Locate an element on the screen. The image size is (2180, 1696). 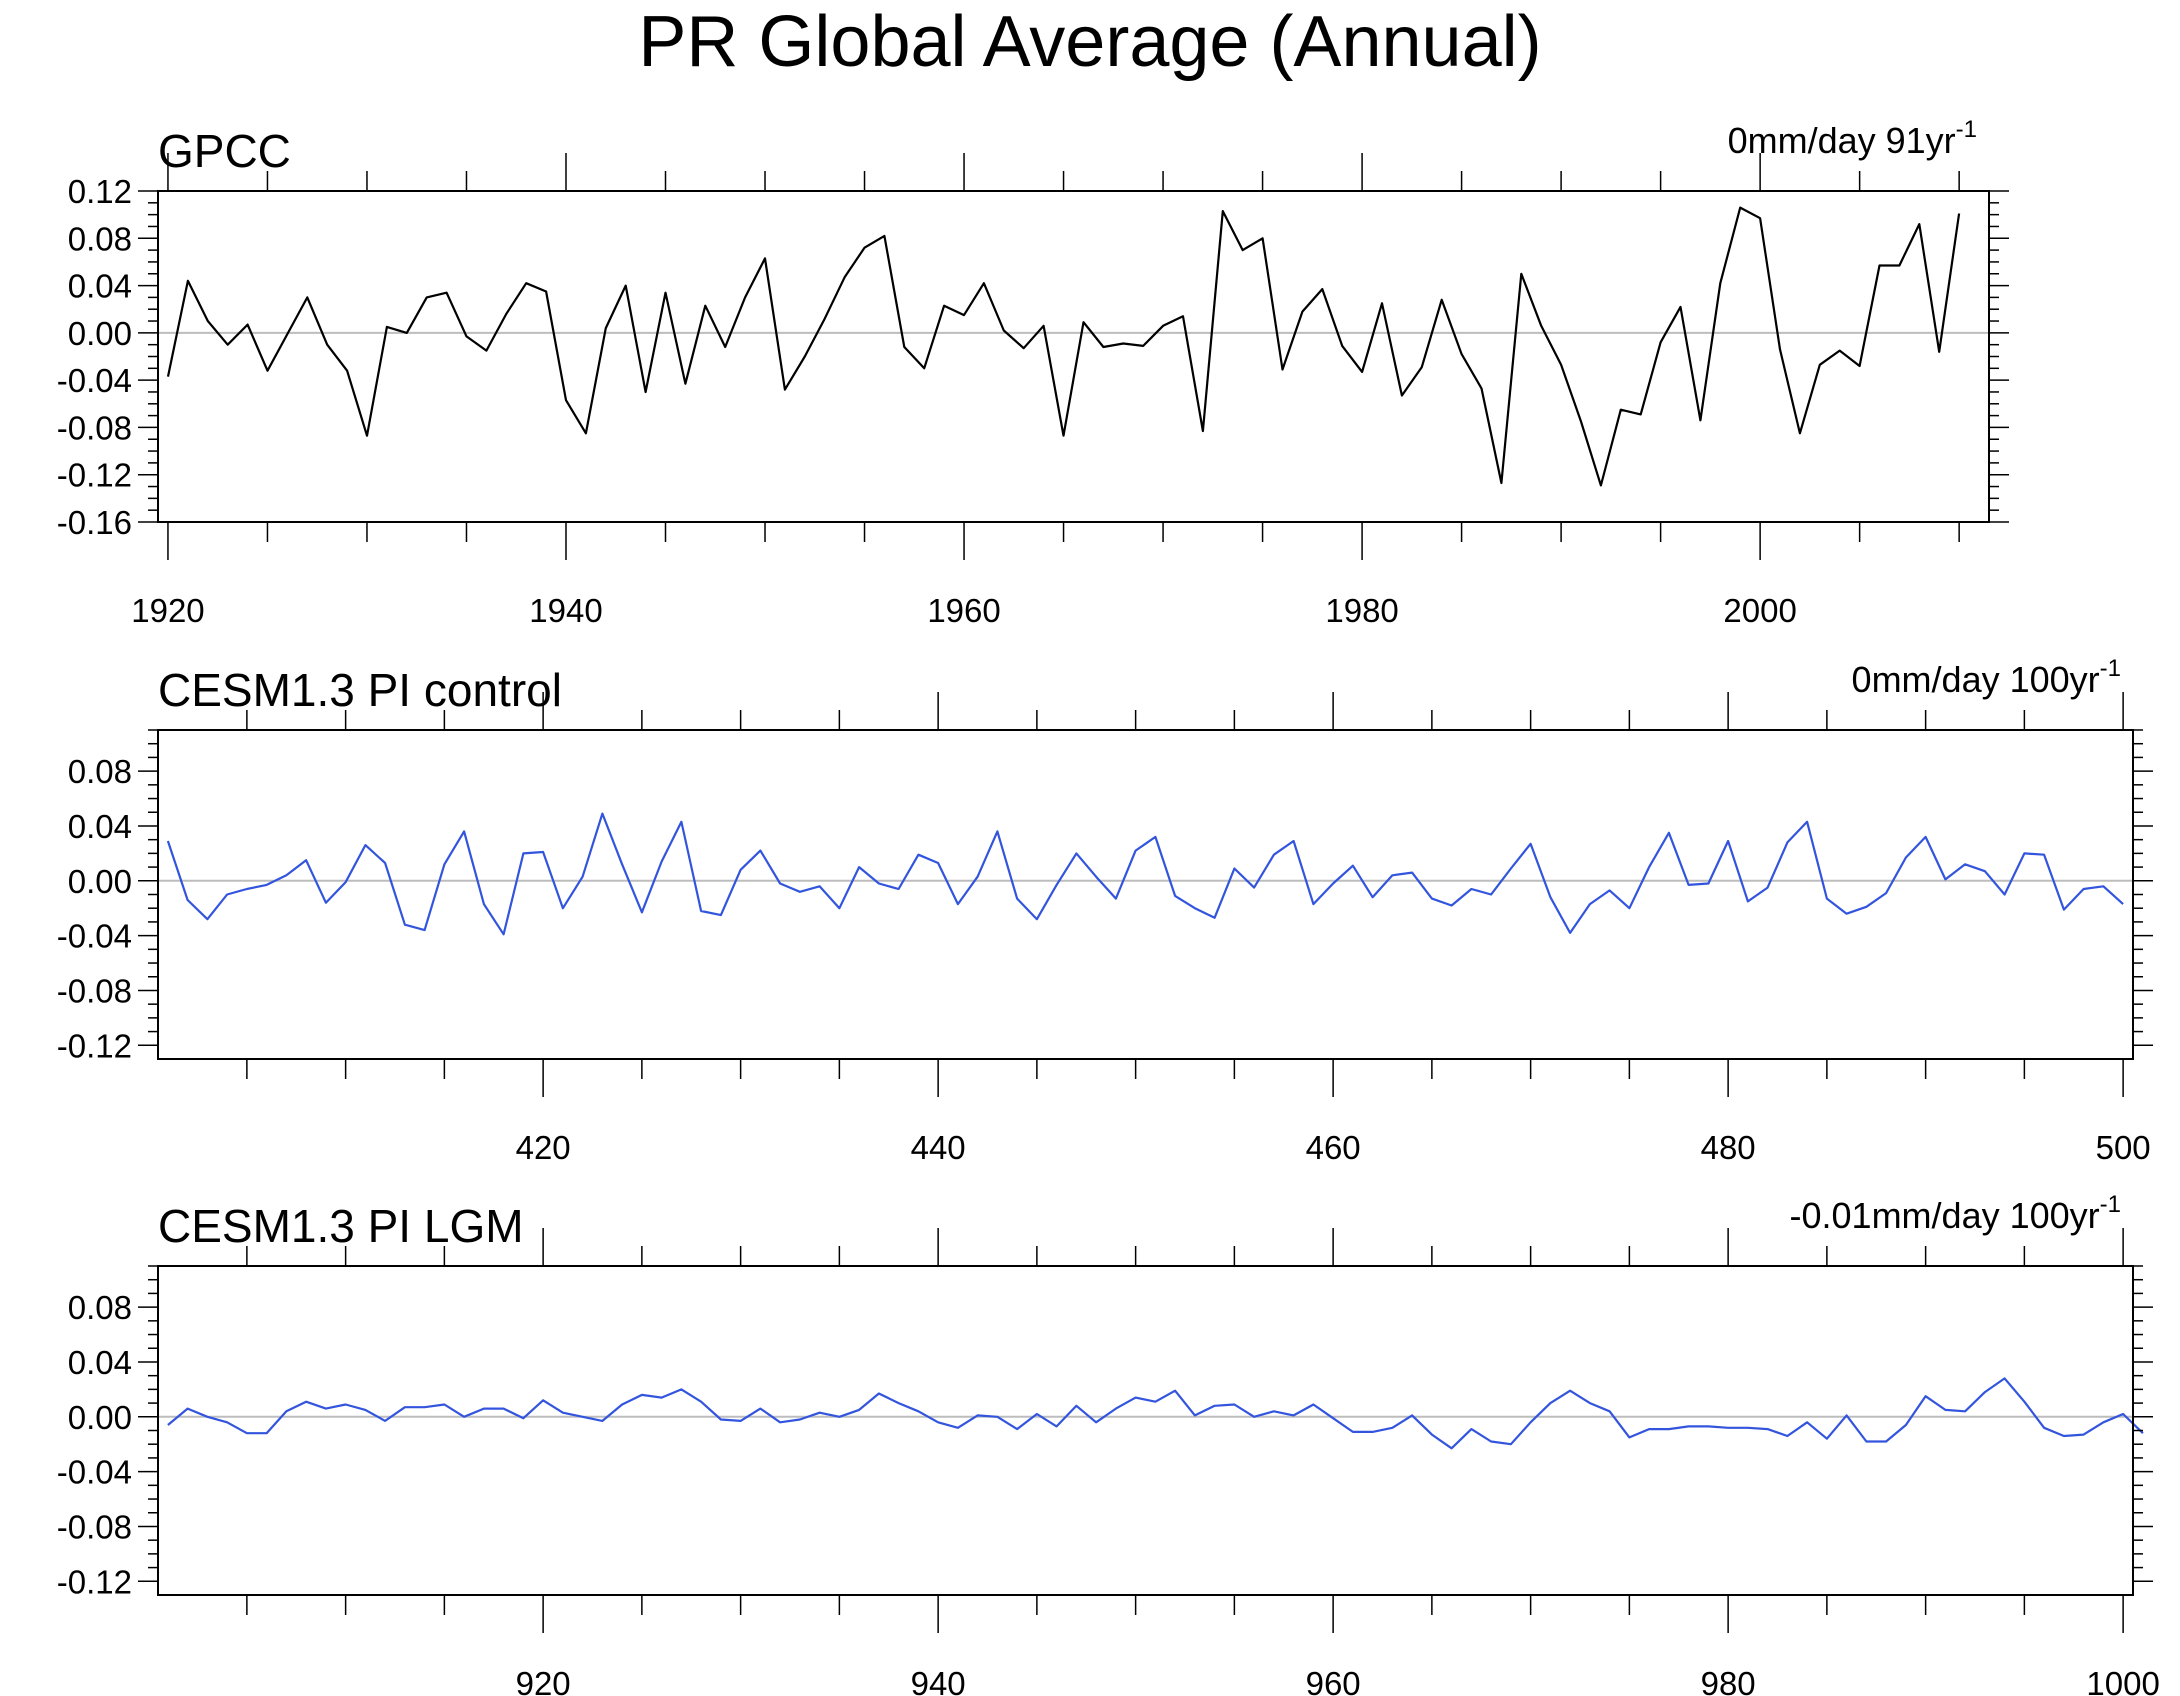
x-tick-label: 500 is located at coordinates (2123, 1147).